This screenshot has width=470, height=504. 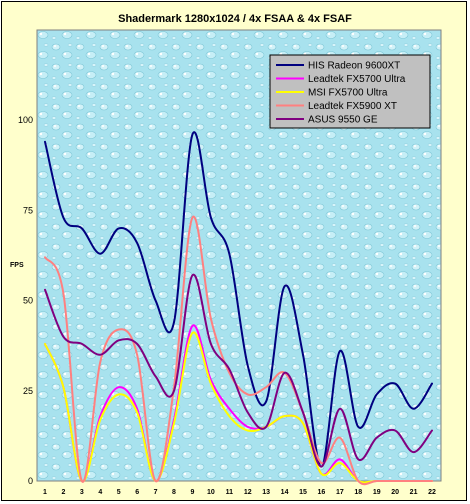 What do you see at coordinates (377, 492) in the screenshot?
I see `x-tick-label: 19` at bounding box center [377, 492].